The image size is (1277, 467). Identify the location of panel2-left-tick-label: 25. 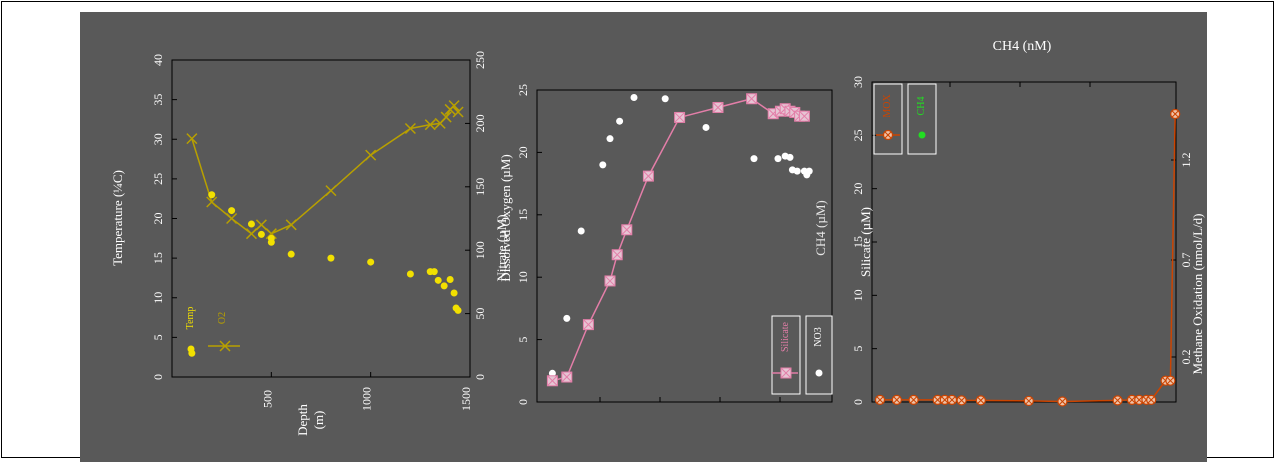
(523, 90).